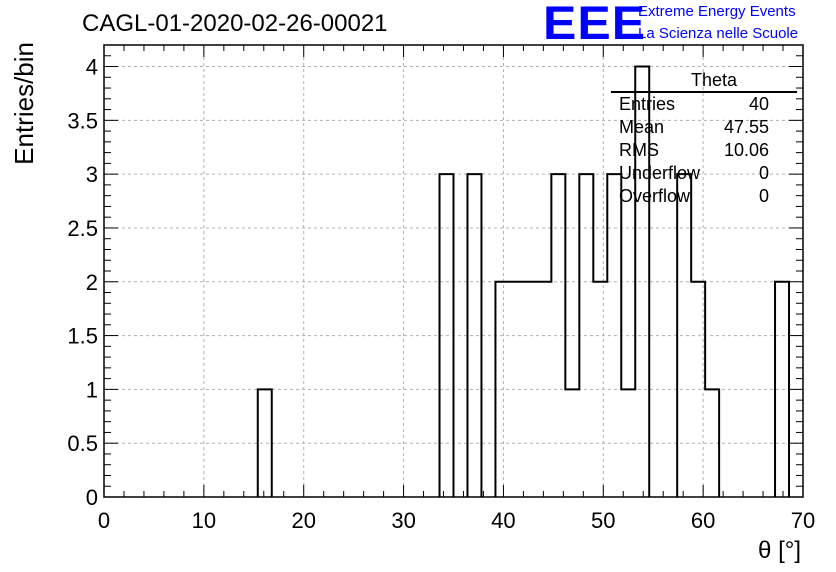 The width and height of the screenshot is (836, 572). Describe the element at coordinates (694, 127) in the screenshot. I see `stats-row-mean: Mean 47.55` at that location.